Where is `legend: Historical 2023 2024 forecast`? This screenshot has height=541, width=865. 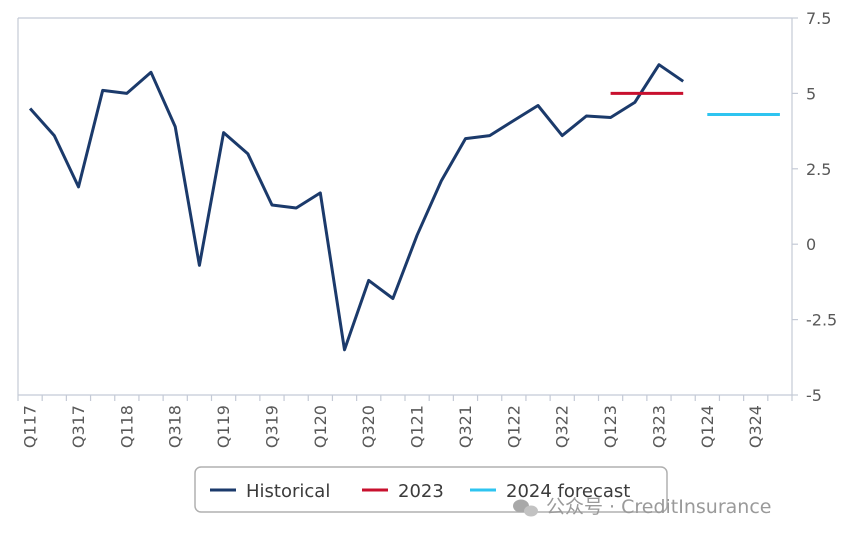
legend: Historical 2023 2024 forecast is located at coordinates (431, 489).